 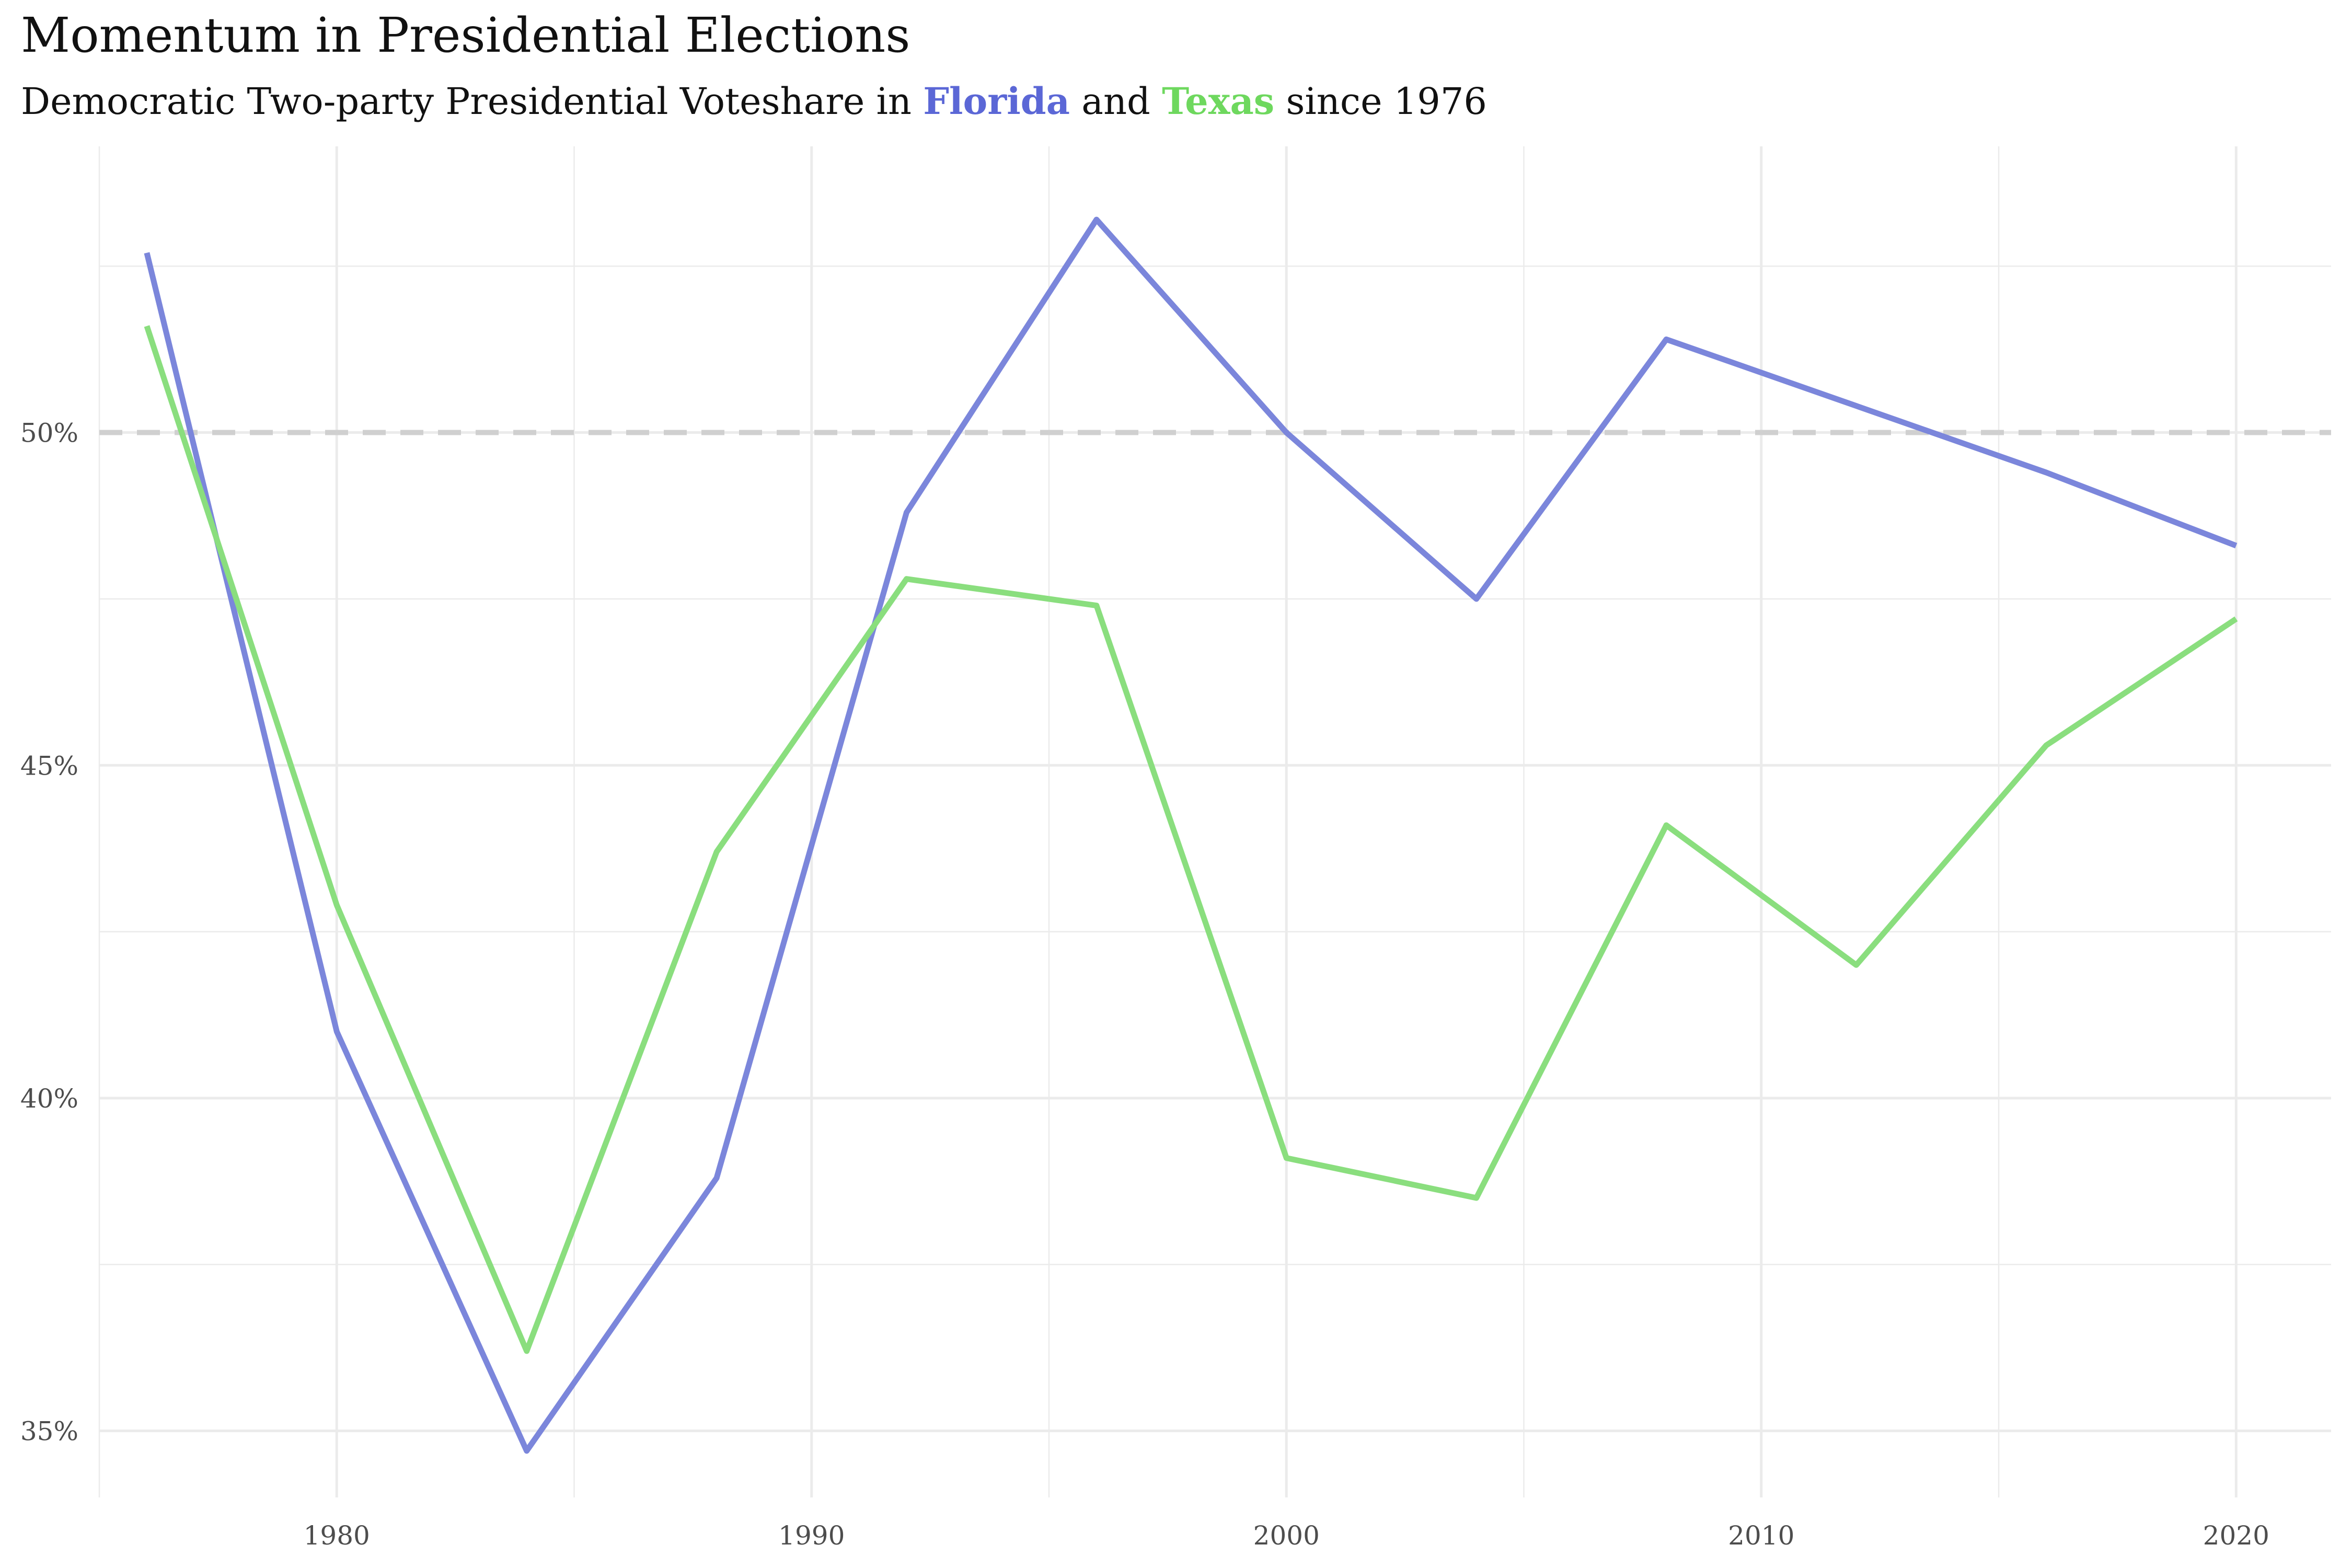 I want to click on x-tick-label-1990: 1990, so click(x=811, y=1535).